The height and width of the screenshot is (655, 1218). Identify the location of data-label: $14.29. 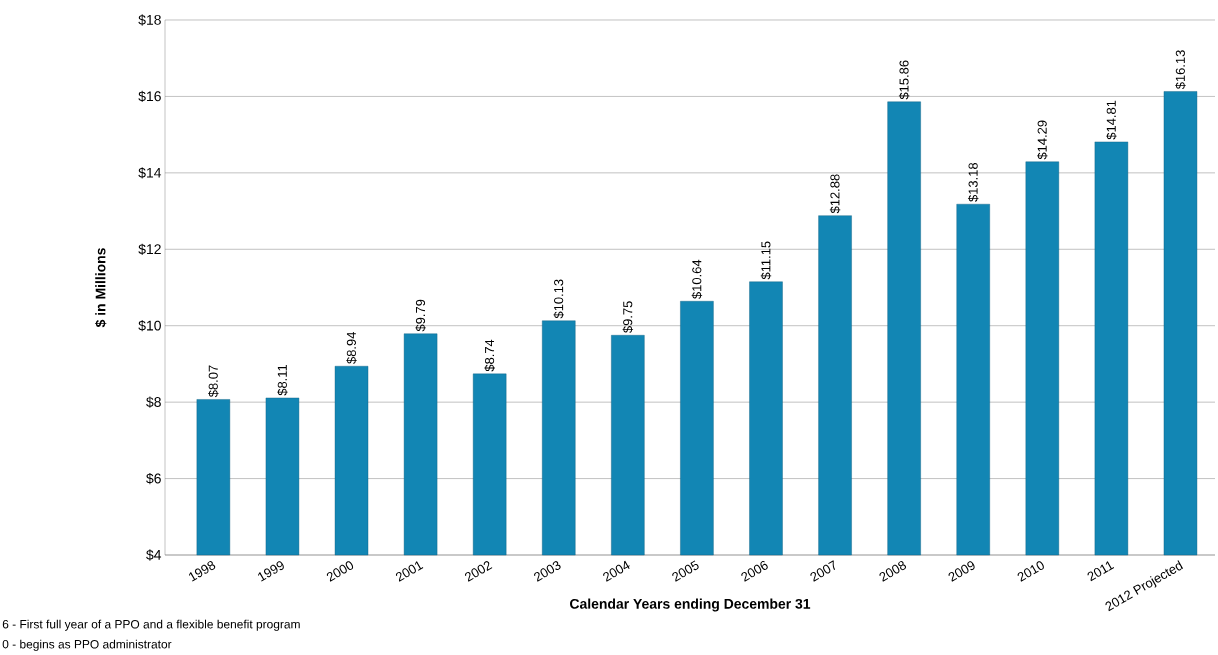
(1042, 140).